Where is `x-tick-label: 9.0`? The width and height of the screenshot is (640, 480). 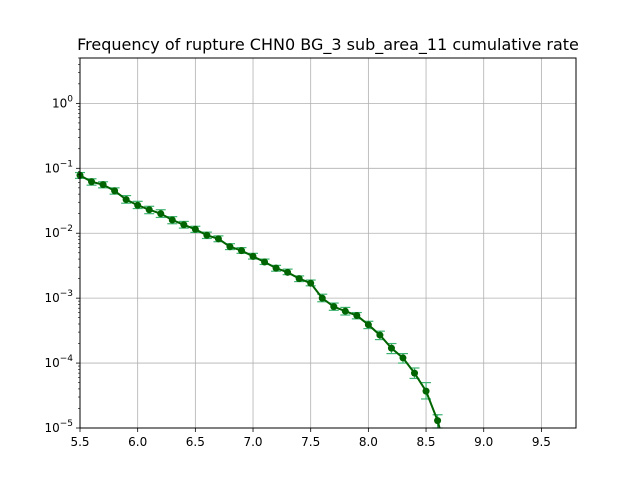
x-tick-label: 9.0 is located at coordinates (483, 442).